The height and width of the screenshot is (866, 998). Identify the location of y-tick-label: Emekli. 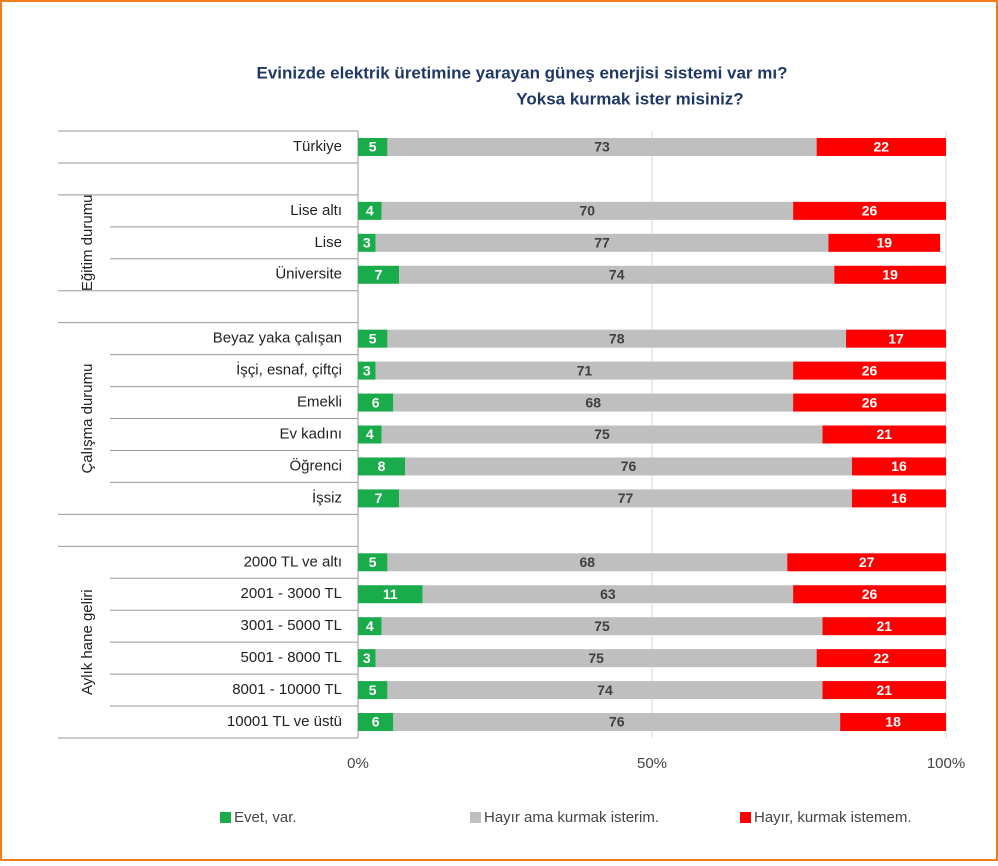
(319, 402).